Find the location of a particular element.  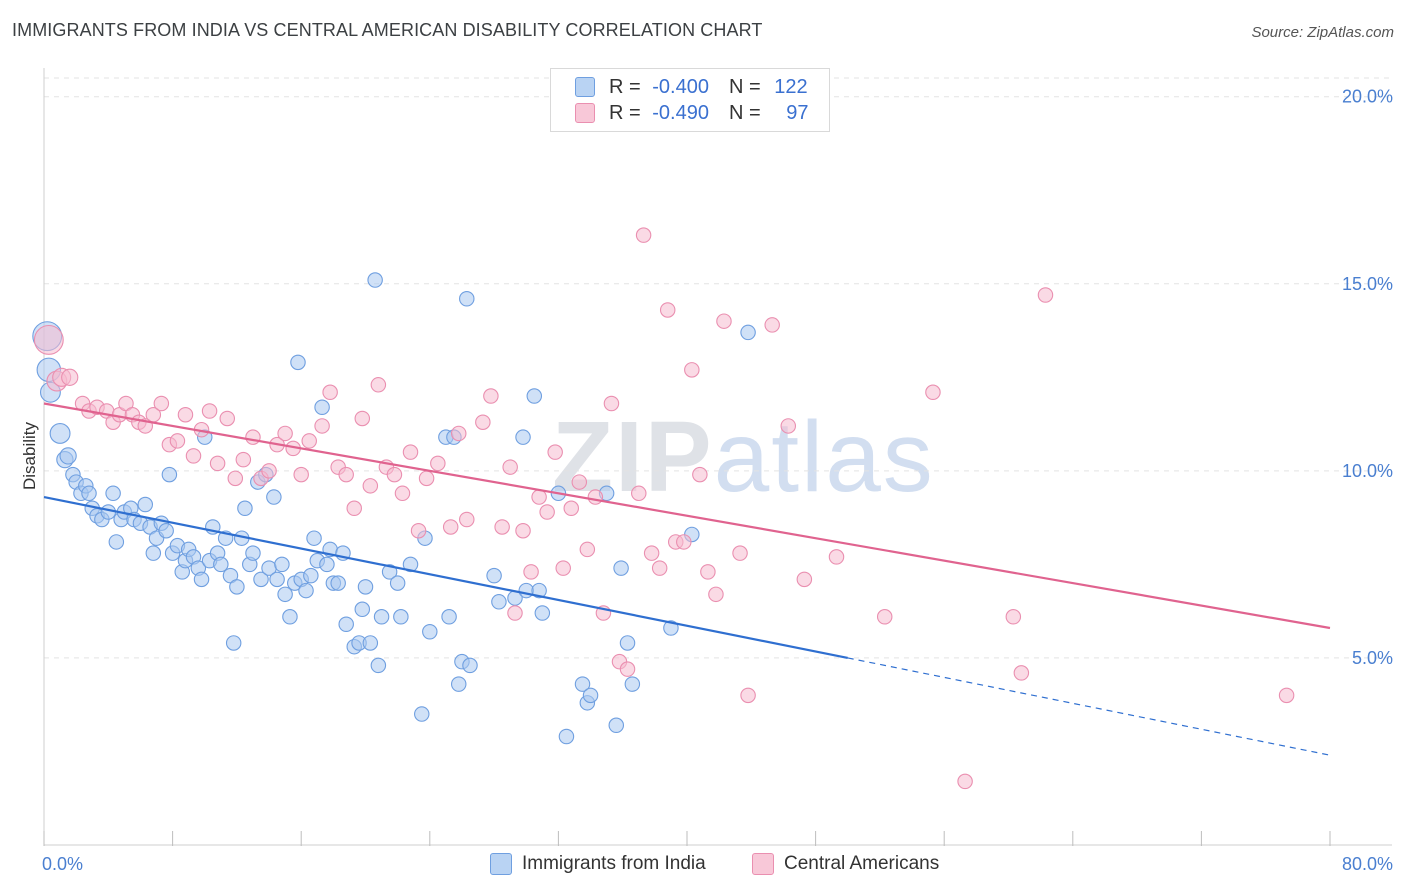

legend-row-india: R = -0.400 N = 122 is located at coordinates (691, 87).